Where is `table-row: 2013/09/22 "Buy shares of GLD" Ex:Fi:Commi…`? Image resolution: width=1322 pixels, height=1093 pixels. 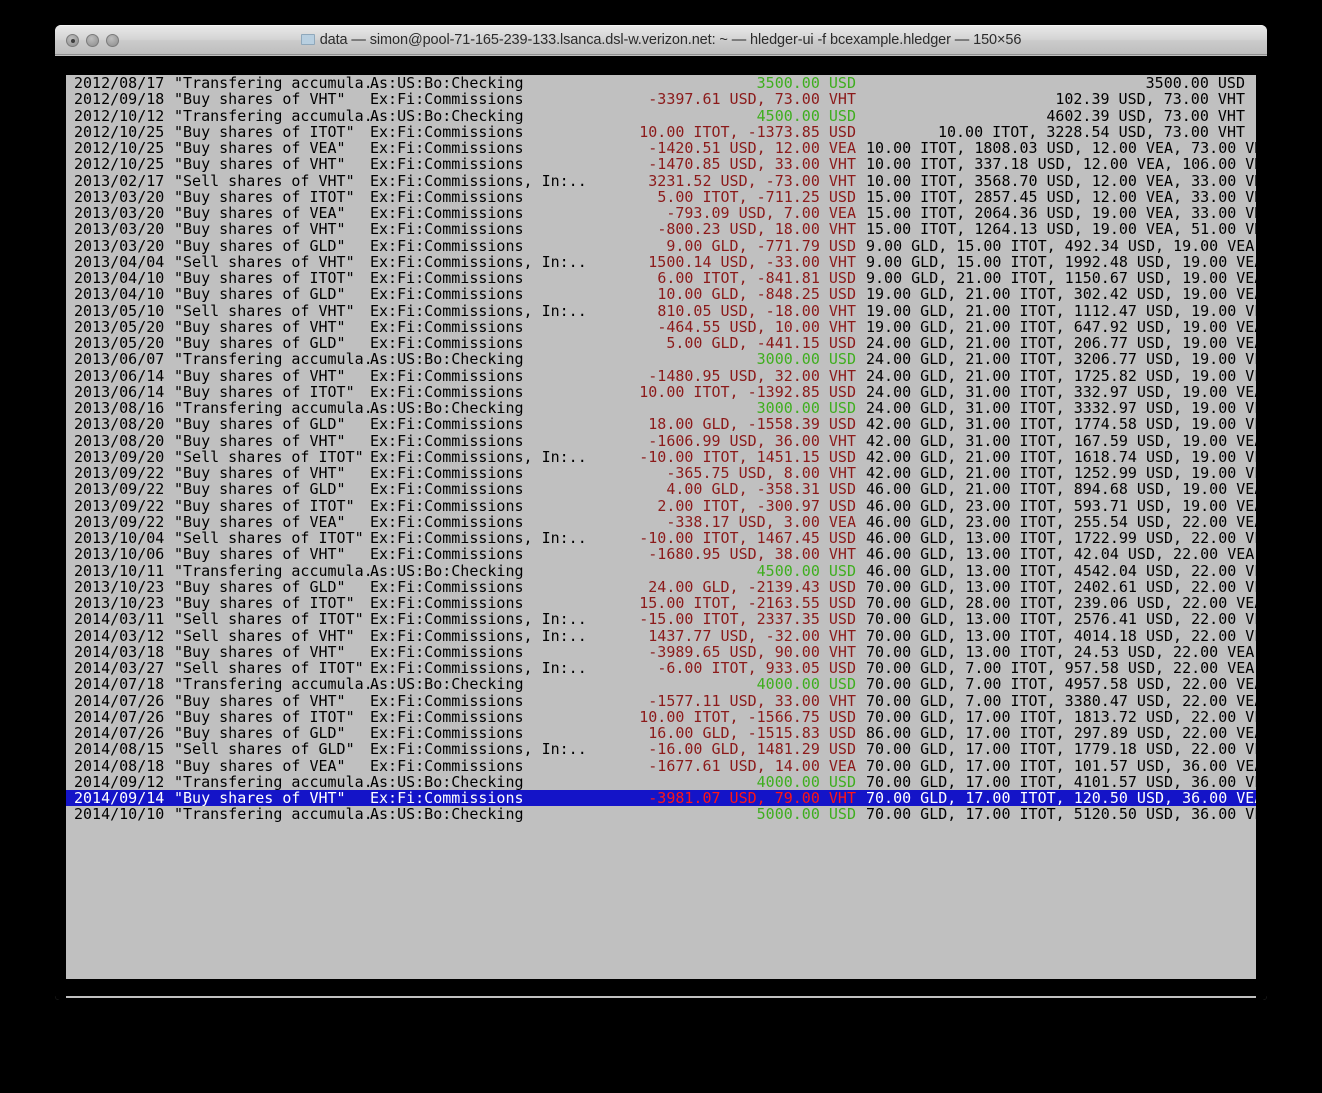
table-row: 2013/09/22 "Buy shares of GLD" Ex:Fi:Commi… is located at coordinates (661, 489).